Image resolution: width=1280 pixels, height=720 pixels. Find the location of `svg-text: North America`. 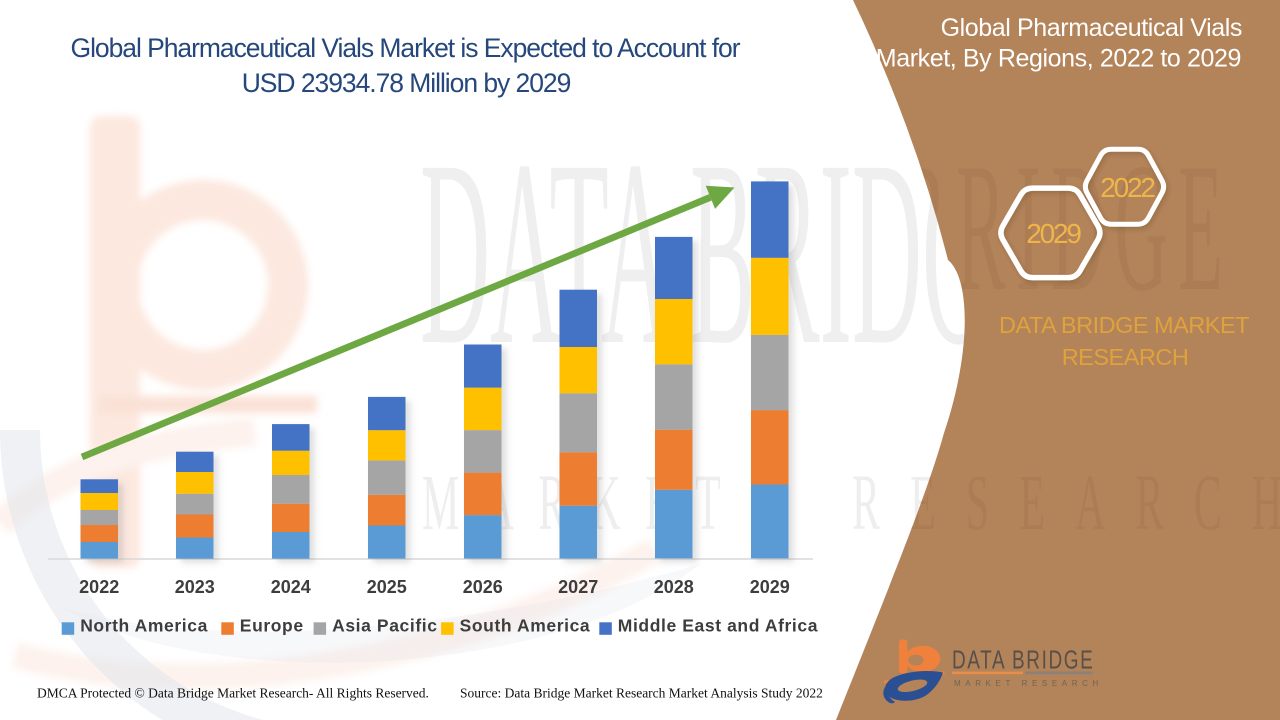

svg-text: North America is located at coordinates (144, 626).